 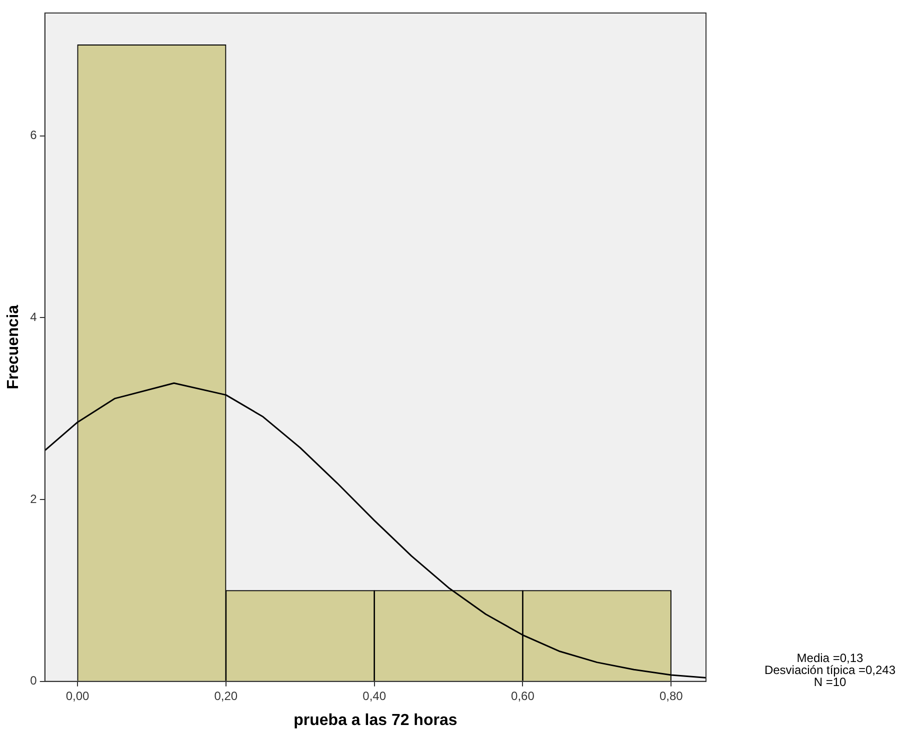 I want to click on y-tick-label: 2, so click(x=34, y=499).